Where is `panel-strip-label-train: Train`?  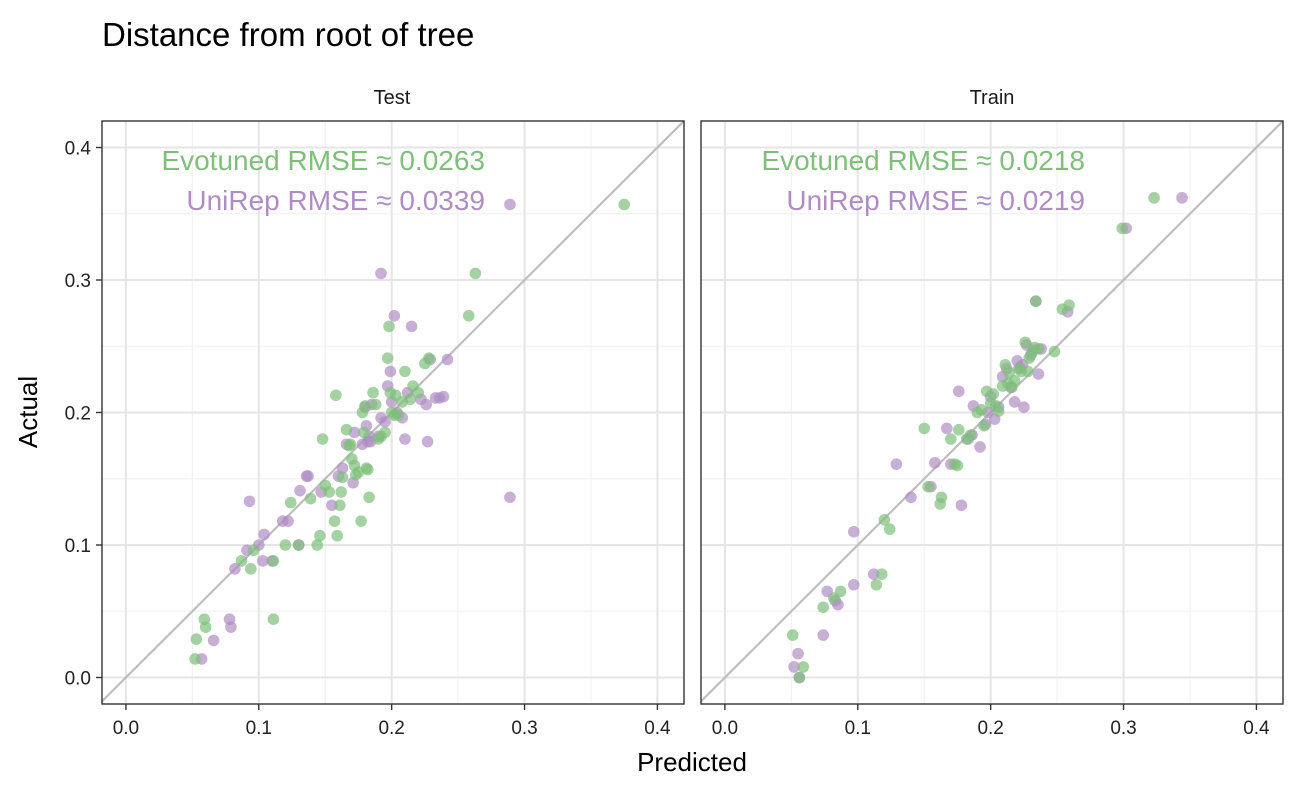
panel-strip-label-train: Train is located at coordinates (992, 98).